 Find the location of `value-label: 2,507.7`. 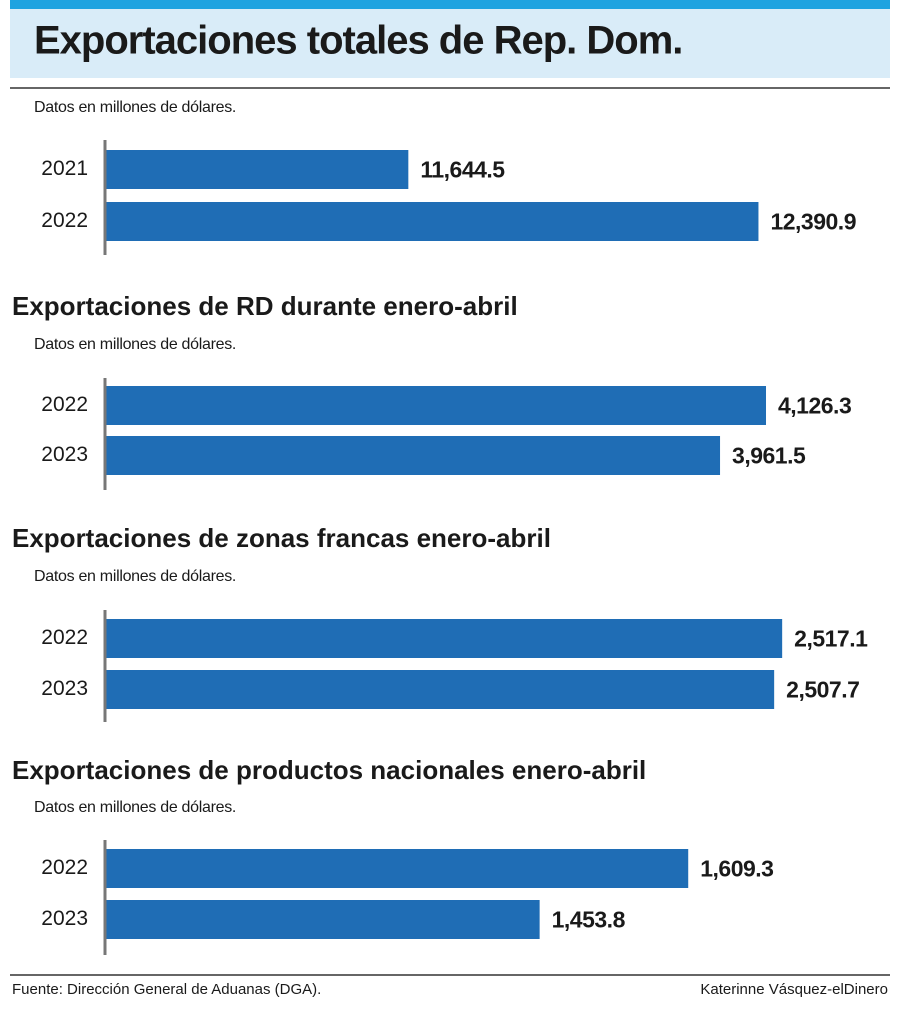

value-label: 2,507.7 is located at coordinates (822, 690).